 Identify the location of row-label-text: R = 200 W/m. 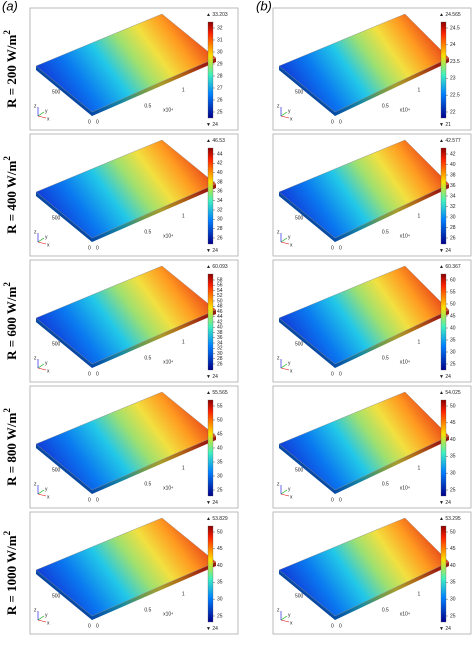
(11, 70).